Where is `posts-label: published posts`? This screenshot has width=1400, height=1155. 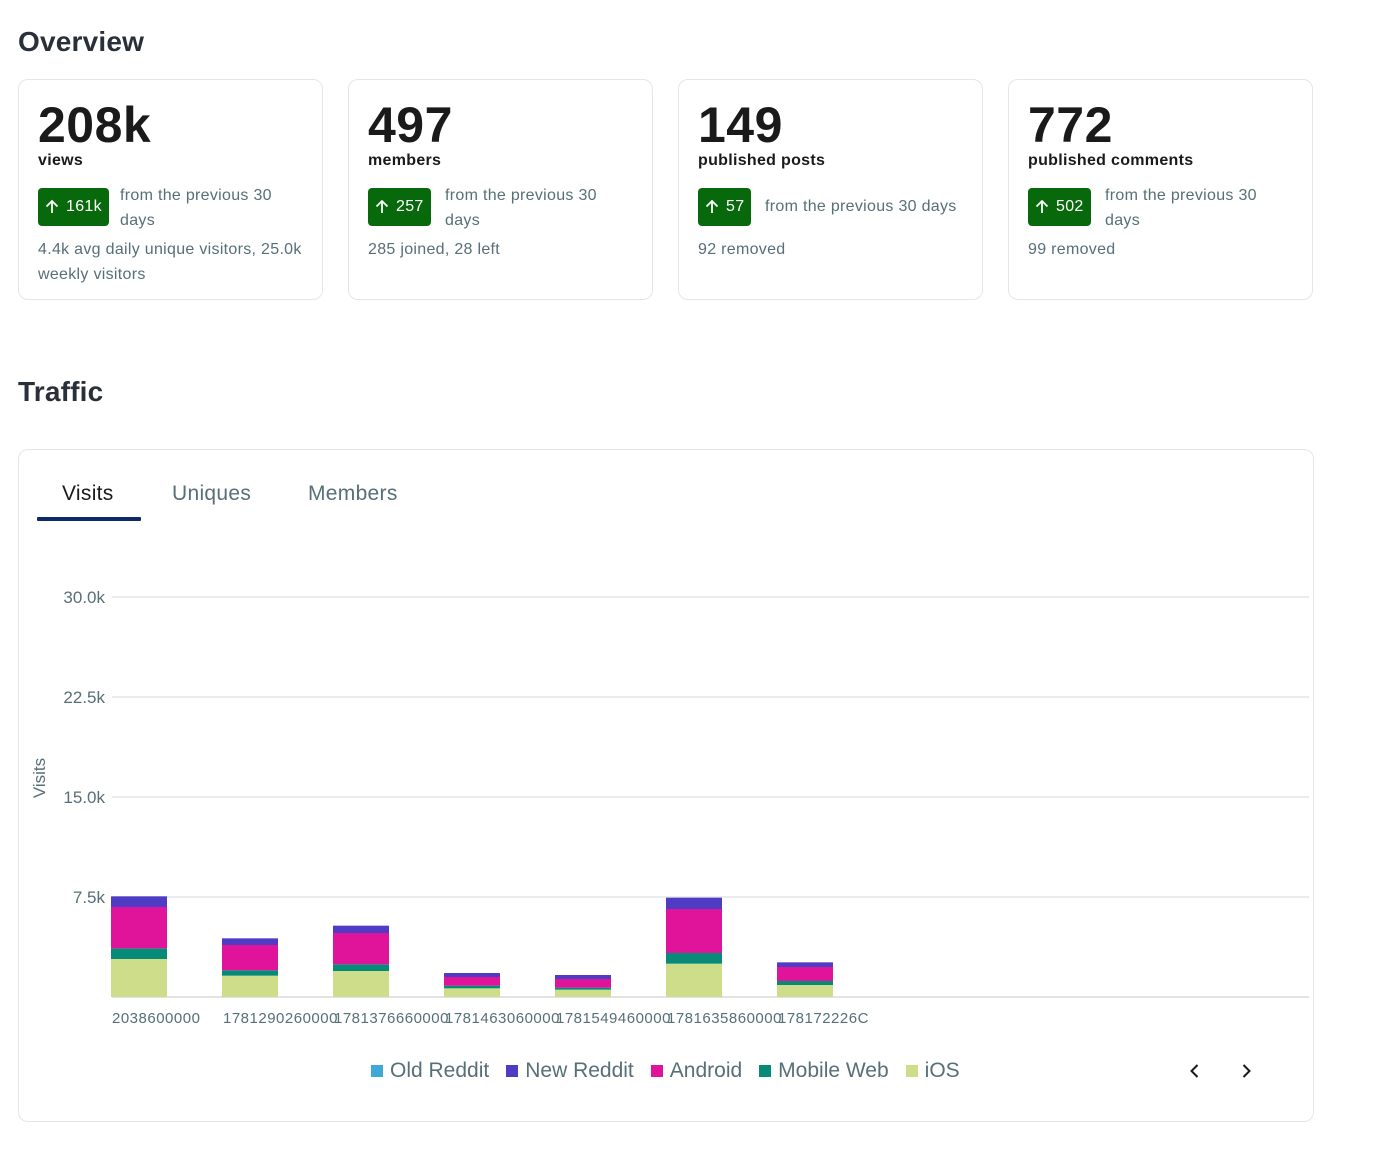
posts-label: published posts is located at coordinates (762, 160).